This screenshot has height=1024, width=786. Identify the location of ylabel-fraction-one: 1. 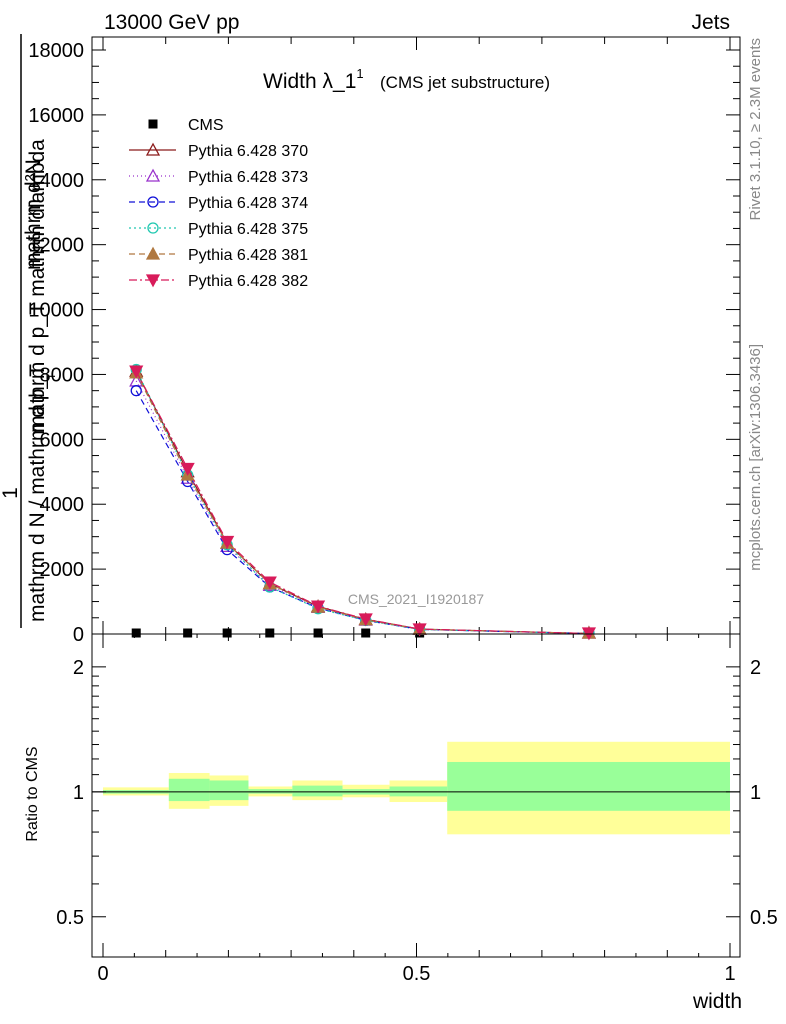
(11, 493).